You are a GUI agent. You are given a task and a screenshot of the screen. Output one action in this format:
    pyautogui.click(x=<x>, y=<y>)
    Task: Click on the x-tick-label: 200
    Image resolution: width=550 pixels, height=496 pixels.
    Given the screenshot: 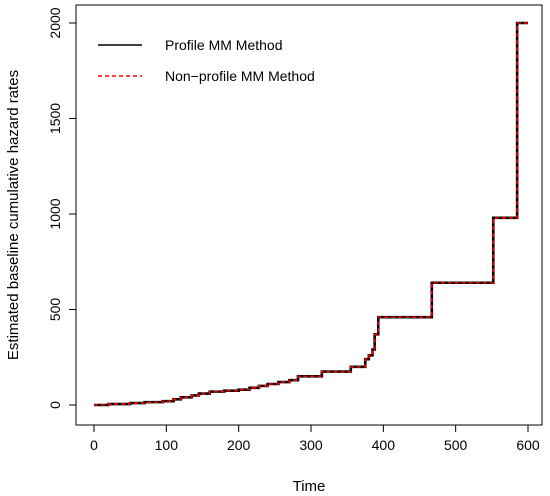 What is the action you would take?
    pyautogui.click(x=239, y=445)
    